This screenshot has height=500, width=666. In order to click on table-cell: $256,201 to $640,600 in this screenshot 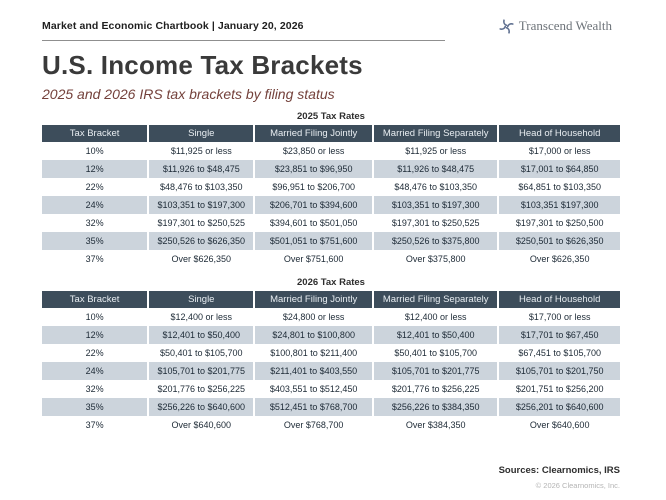, I will do `click(558, 407)`.